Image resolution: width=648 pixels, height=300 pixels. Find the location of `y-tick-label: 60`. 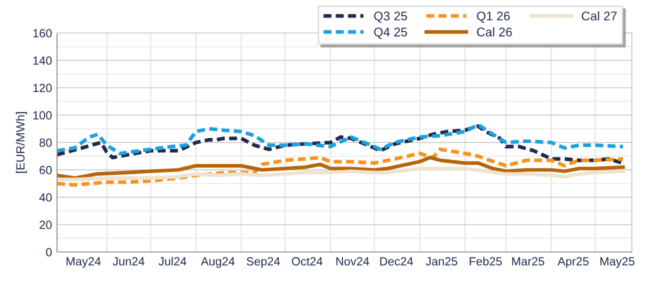

y-tick-label: 60 is located at coordinates (46, 170).